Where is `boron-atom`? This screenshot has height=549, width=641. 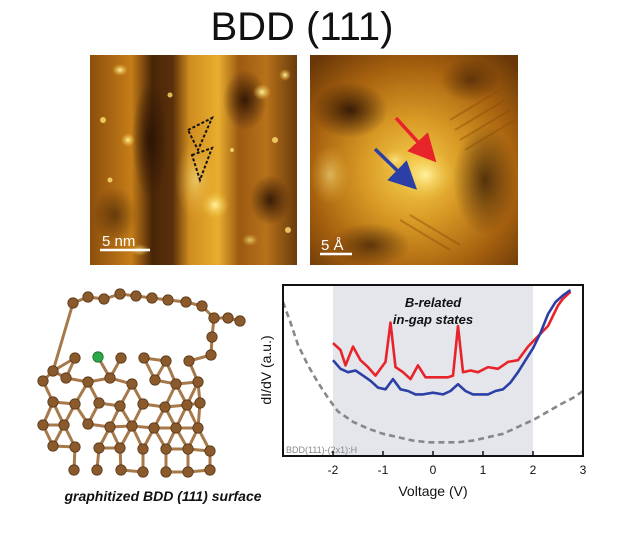 boron-atom is located at coordinates (98, 357).